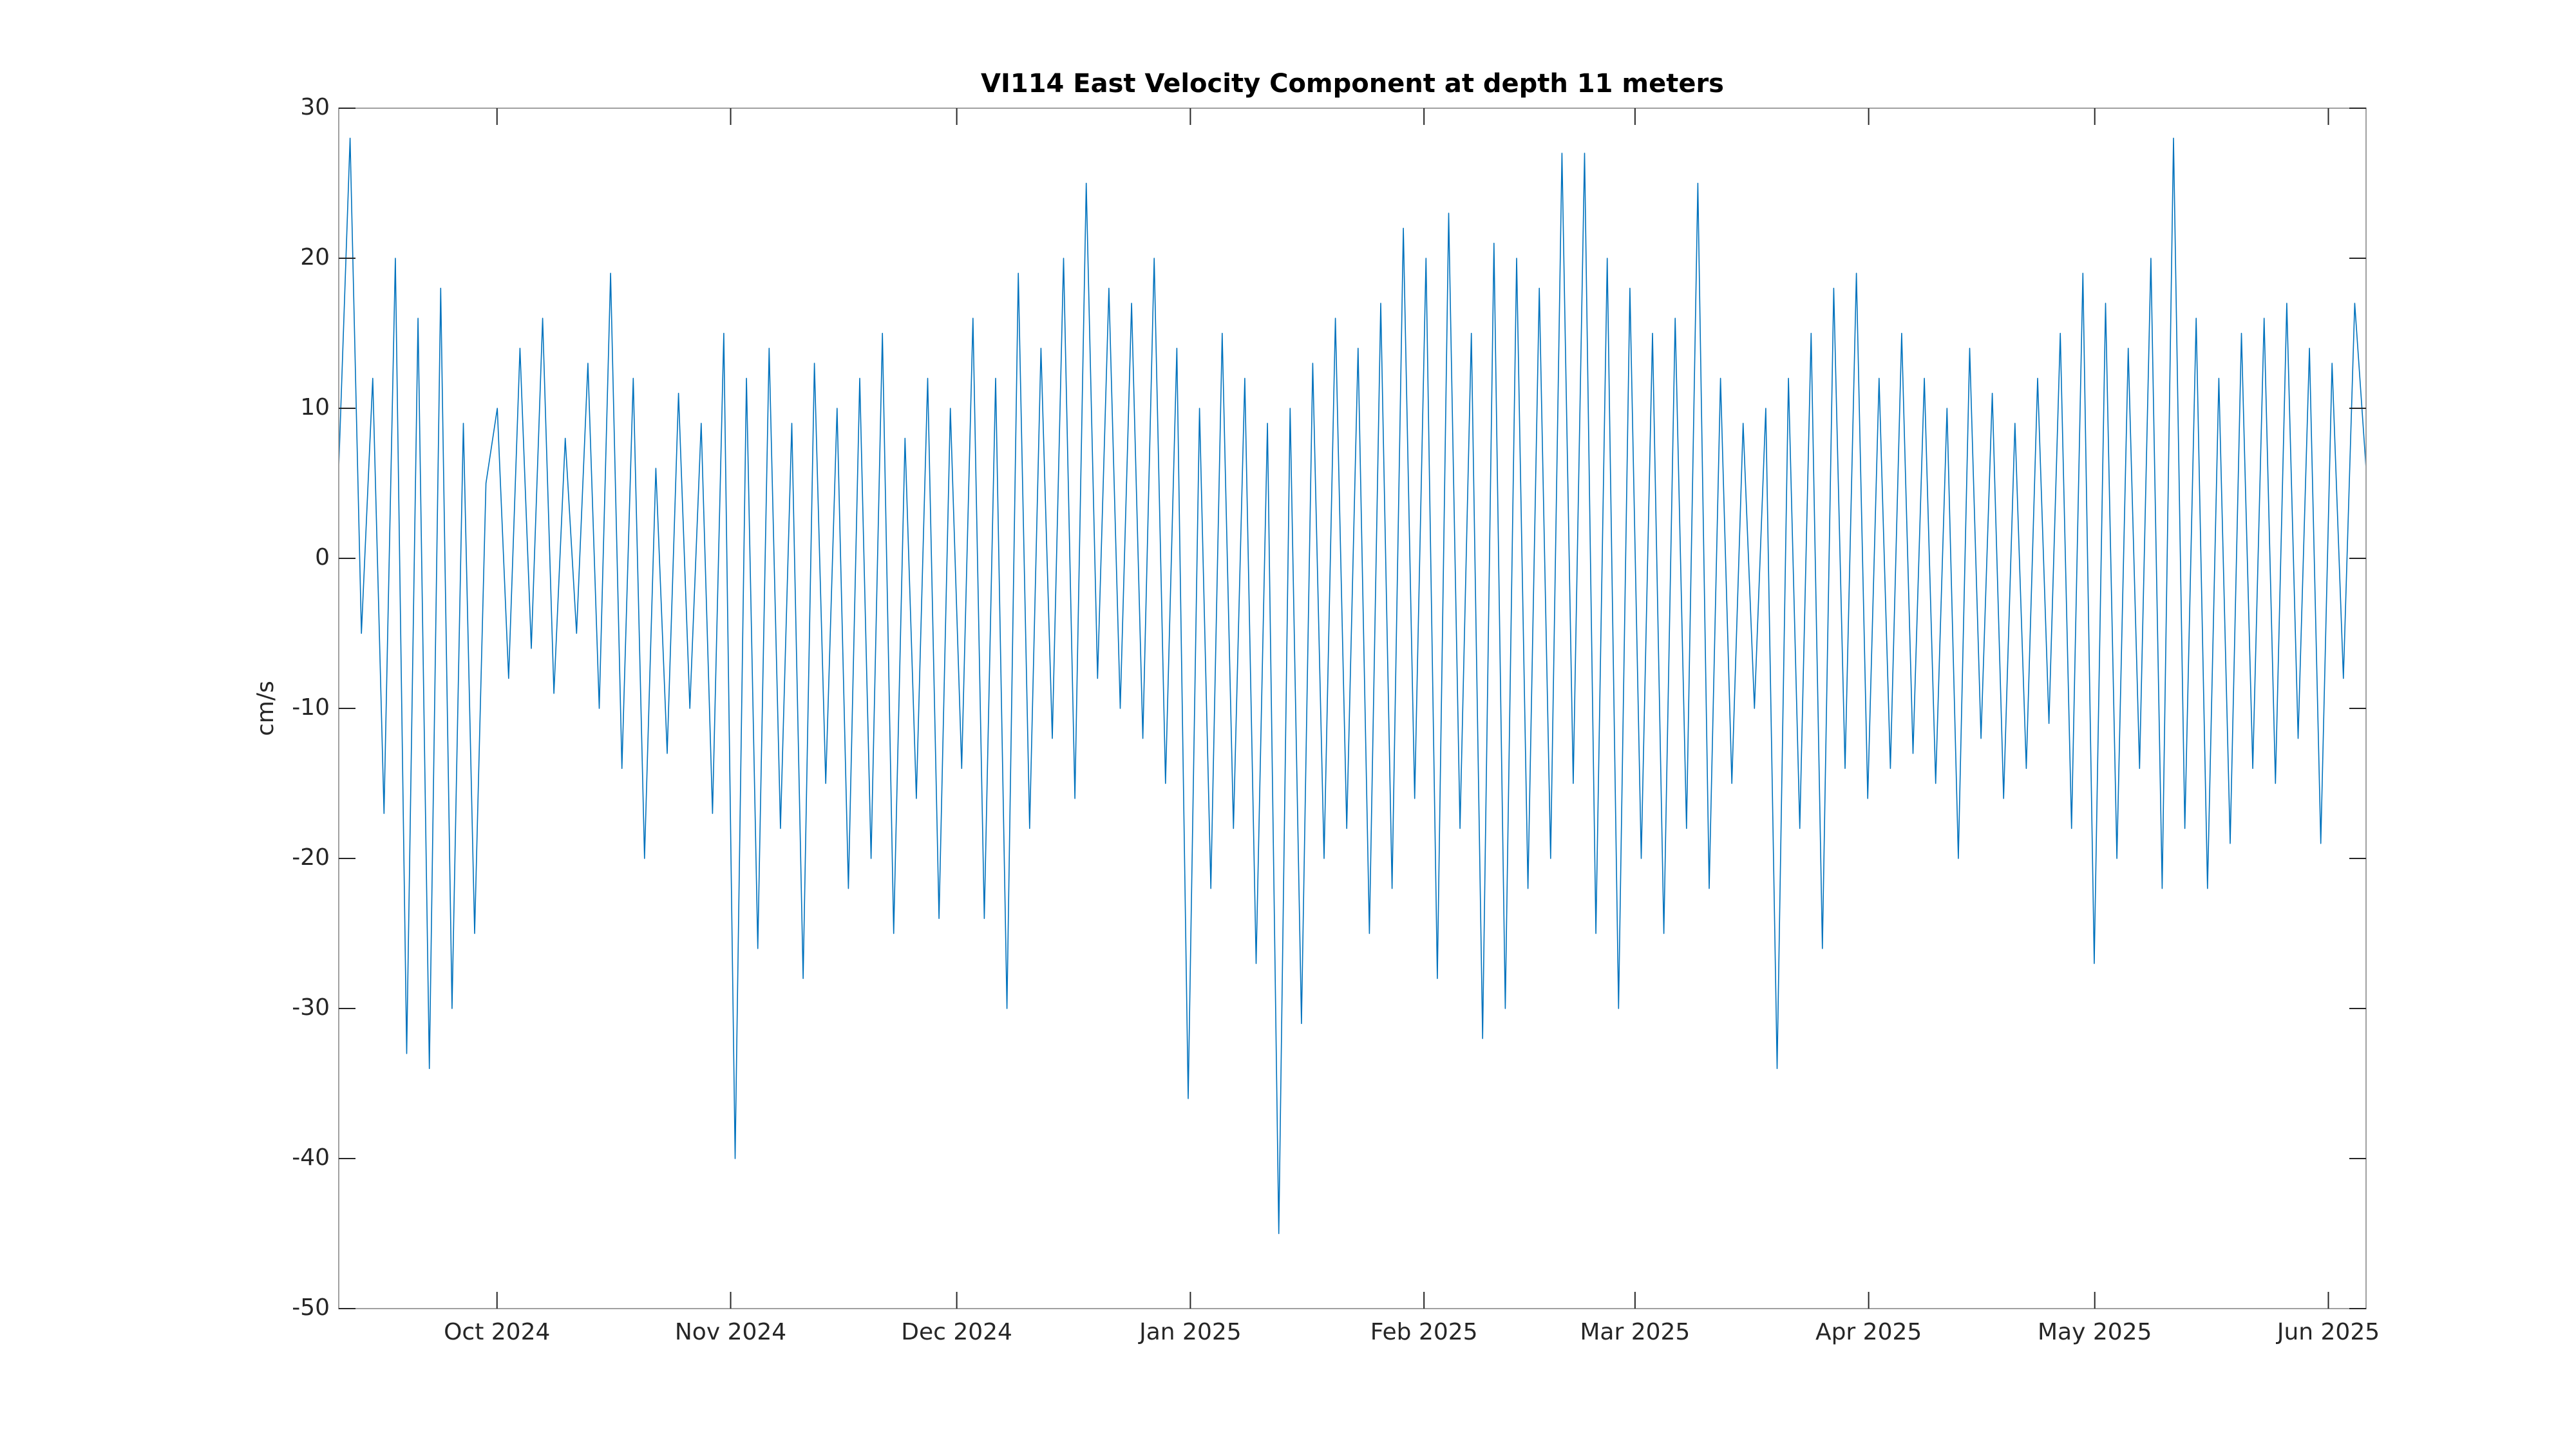  Describe the element at coordinates (311, 708) in the screenshot. I see `y-tick-label: -10` at that location.